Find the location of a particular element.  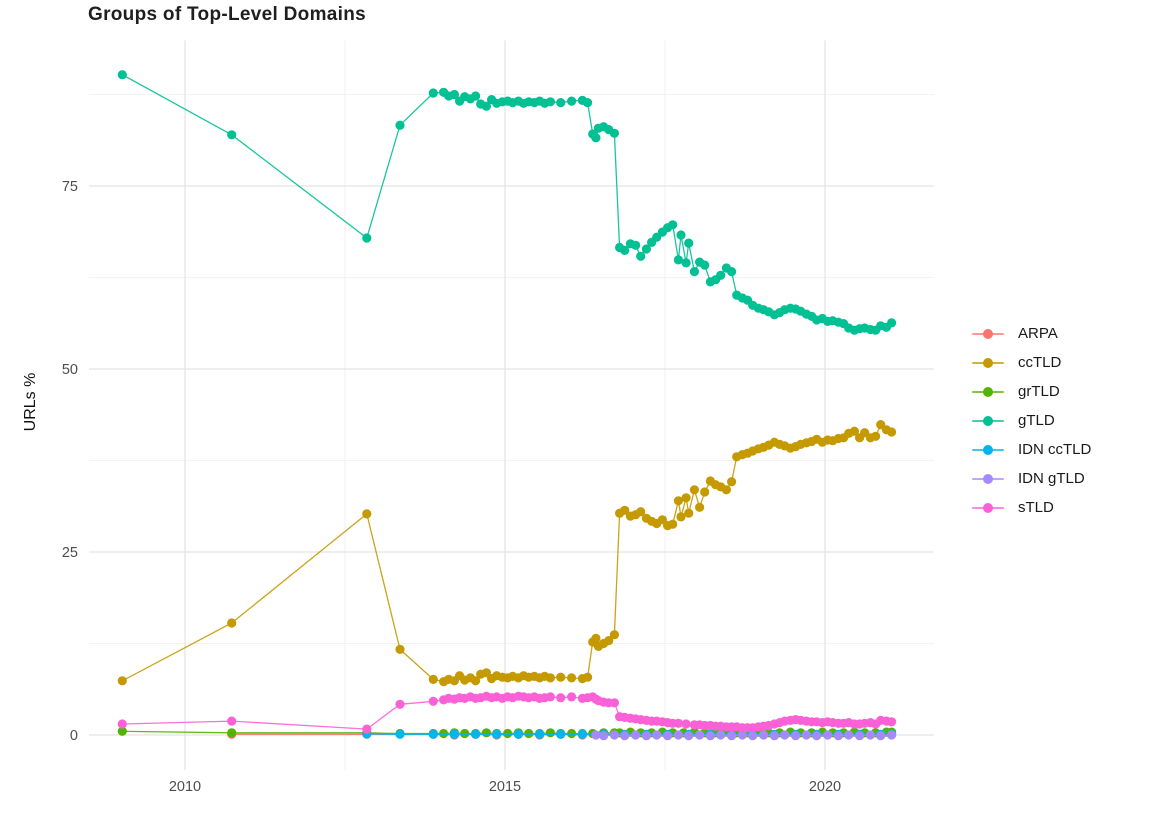

legend-item-label: ccTLD is located at coordinates (1040, 362).